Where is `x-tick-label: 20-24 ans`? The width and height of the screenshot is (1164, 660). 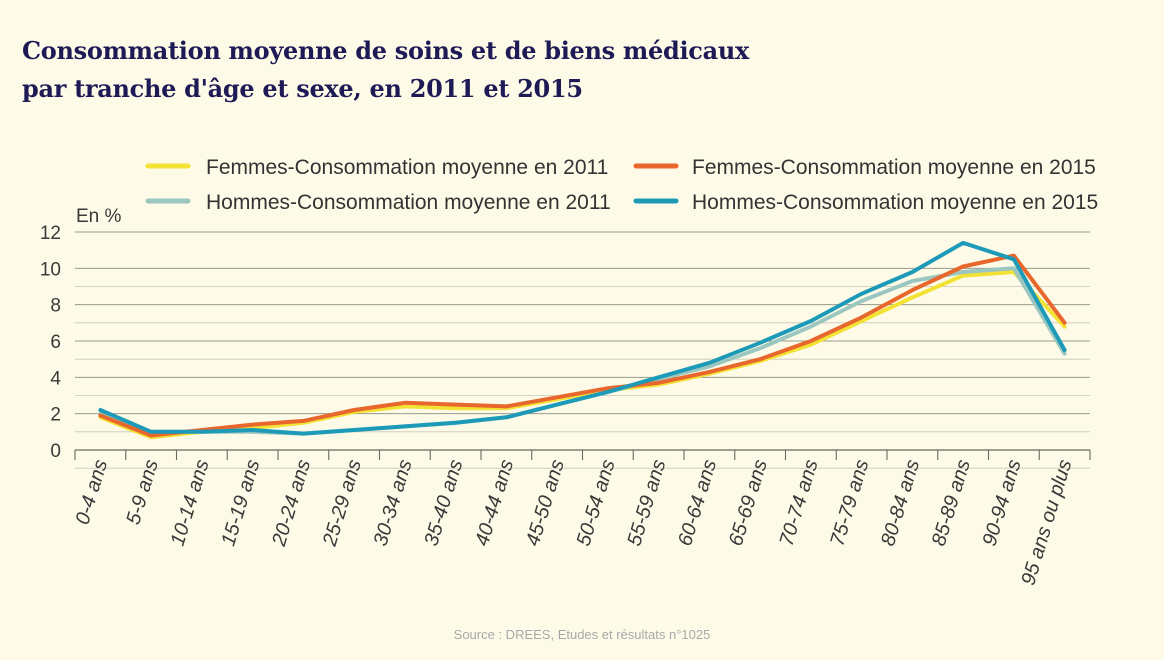
x-tick-label: 20-24 ans is located at coordinates (291, 503).